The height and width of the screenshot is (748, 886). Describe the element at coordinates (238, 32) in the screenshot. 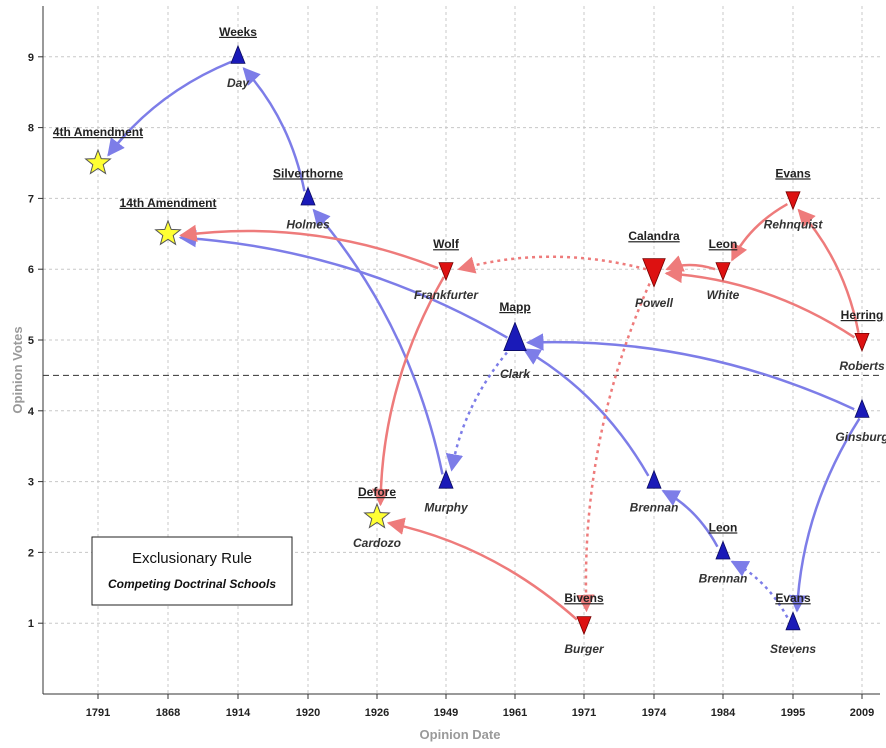

I see `case-label: Weeks` at that location.